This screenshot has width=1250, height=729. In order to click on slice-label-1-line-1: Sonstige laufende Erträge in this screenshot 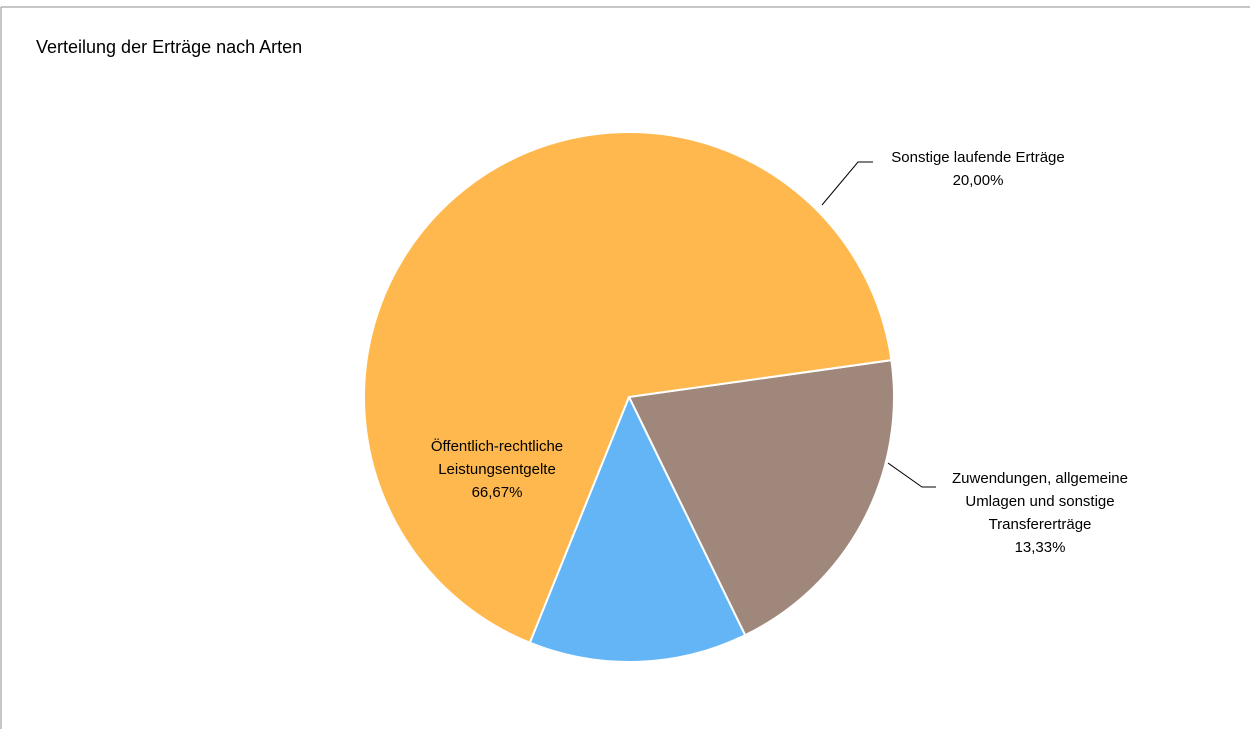, I will do `click(977, 157)`.